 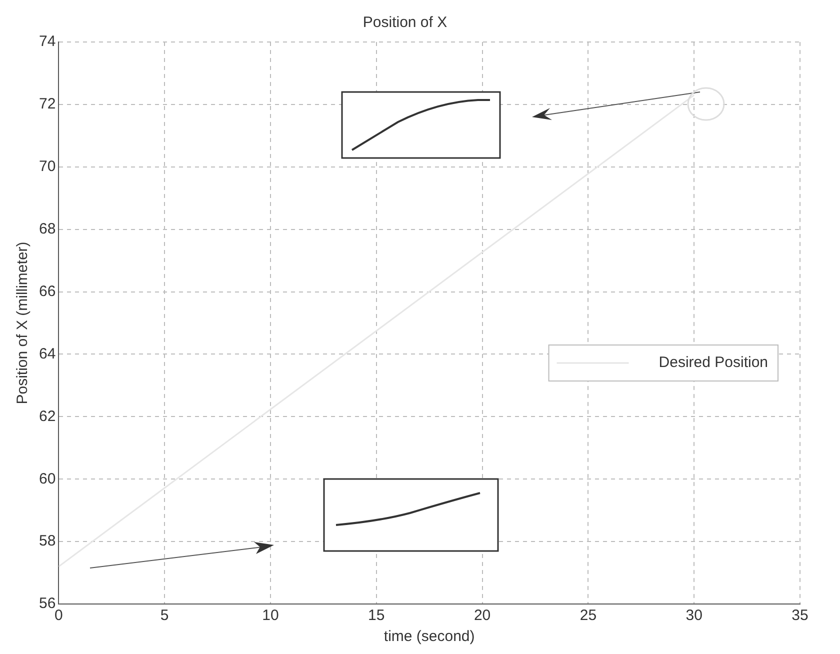 What do you see at coordinates (47, 353) in the screenshot?
I see `y-tick-label: 64` at bounding box center [47, 353].